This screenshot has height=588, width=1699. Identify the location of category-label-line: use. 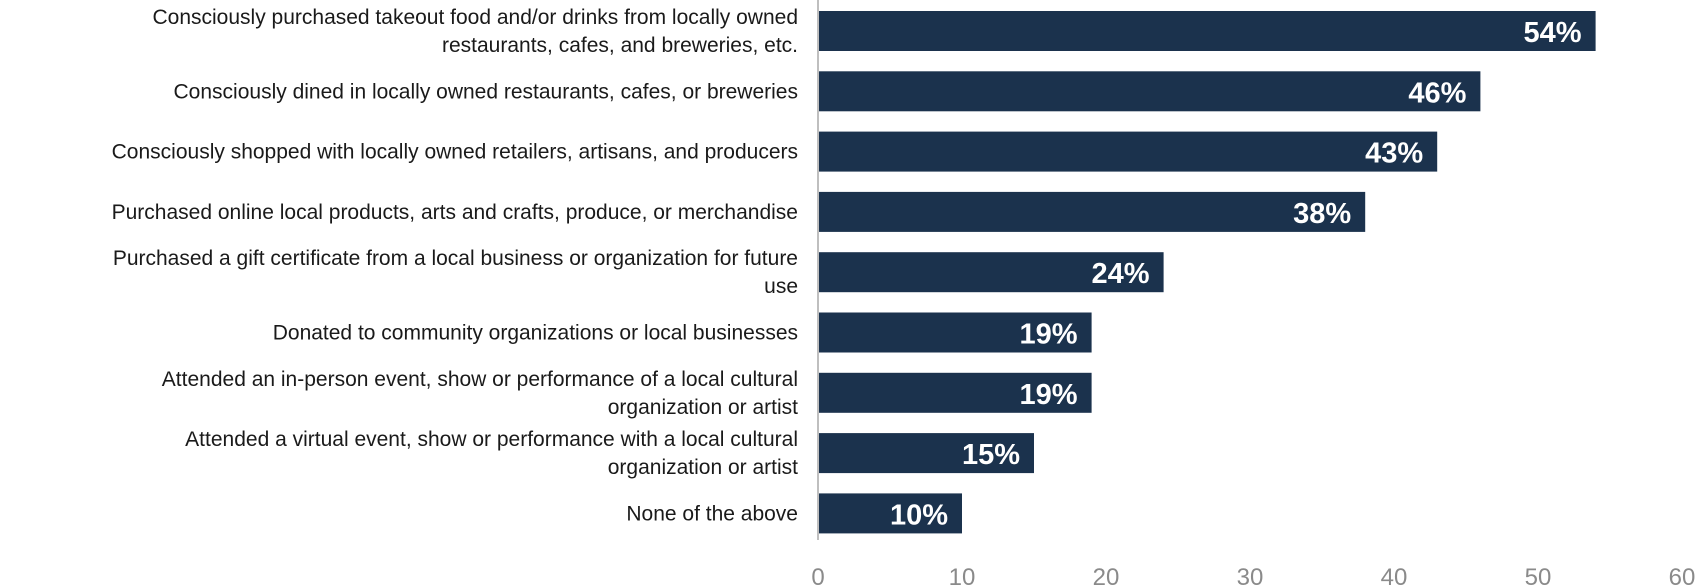
(781, 286).